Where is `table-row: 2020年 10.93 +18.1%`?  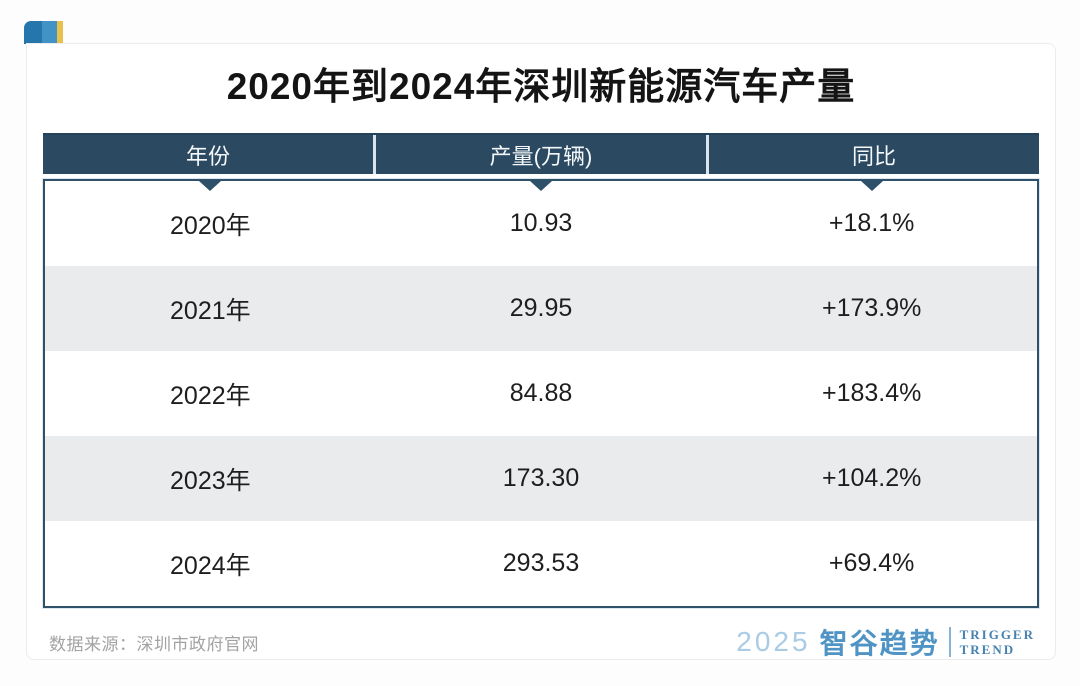
table-row: 2020年 10.93 +18.1% is located at coordinates (541, 223).